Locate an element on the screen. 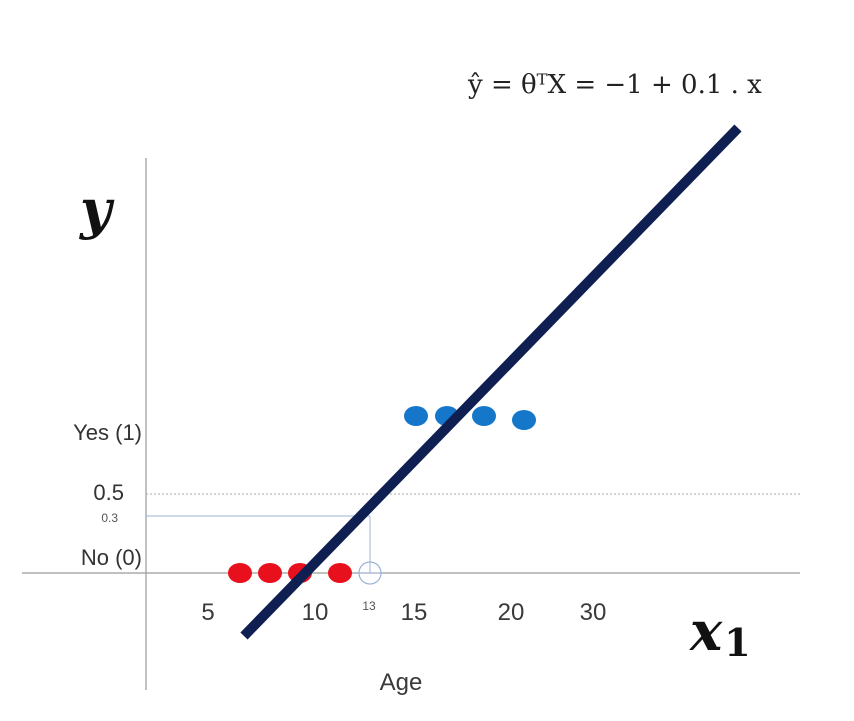  x-tick-10: 10 is located at coordinates (315, 612).